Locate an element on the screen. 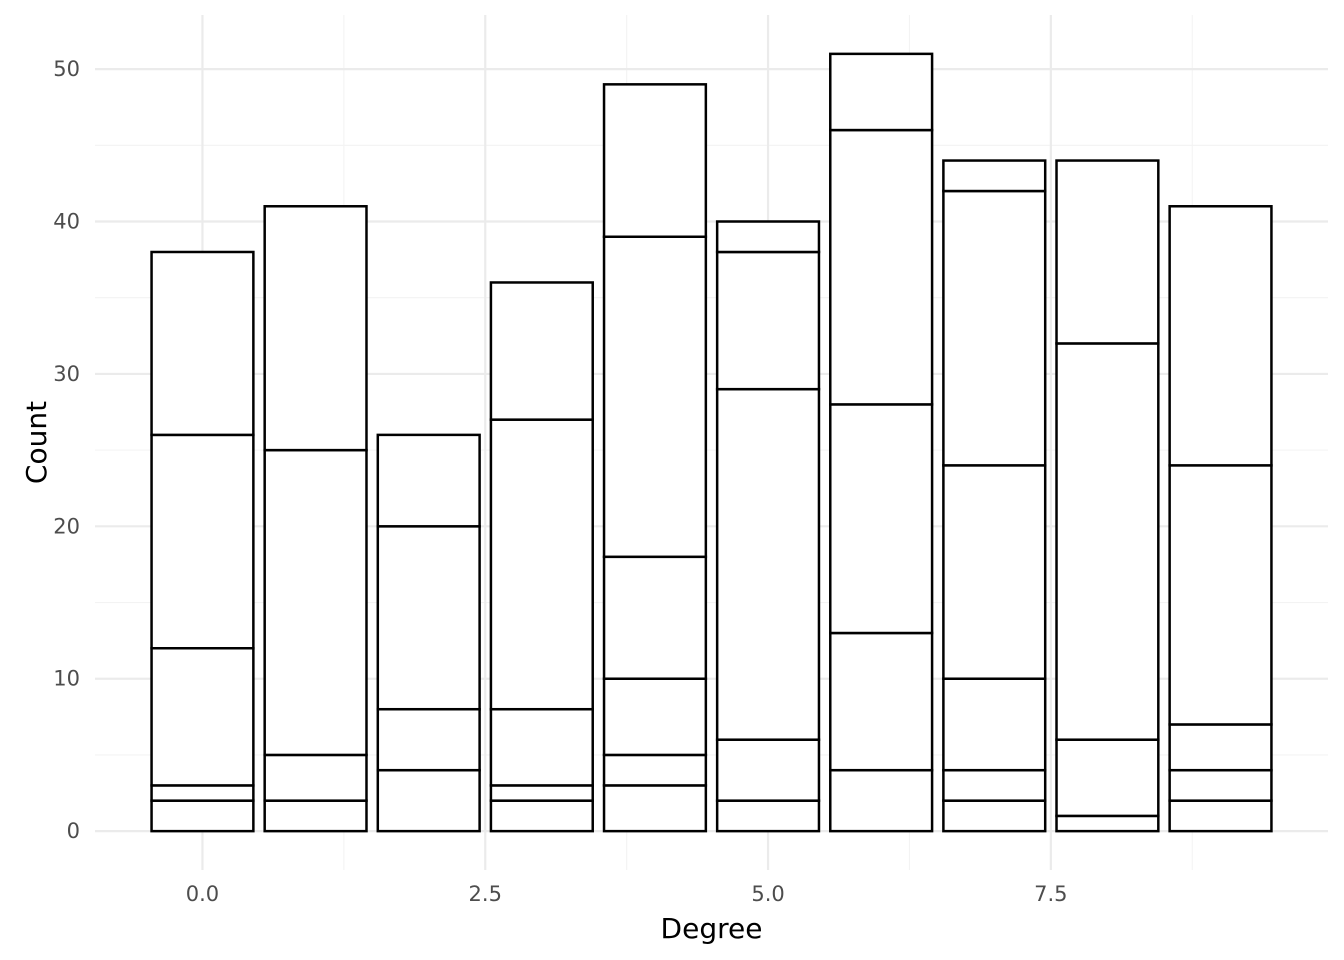 This screenshot has width=1344, height=960. y-tick-label: 30 is located at coordinates (66, 374).